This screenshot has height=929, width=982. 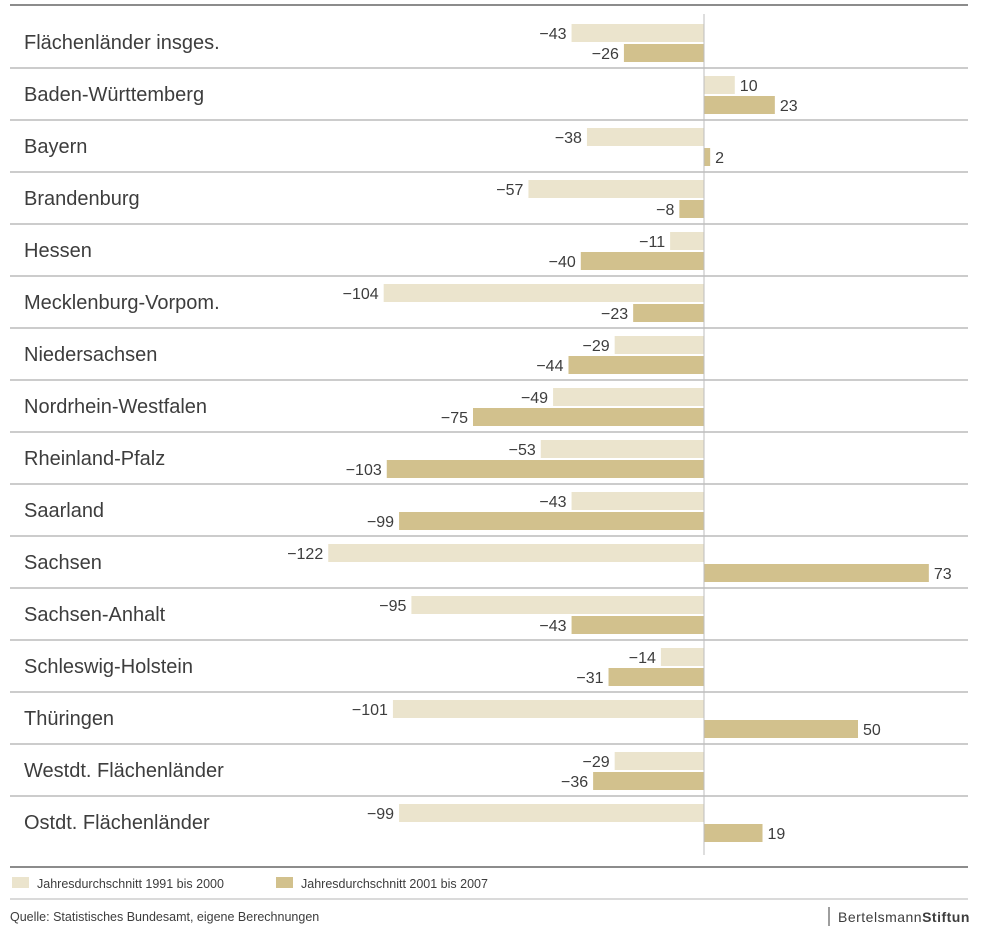 I want to click on row-label-saarland: Saarland, so click(x=64, y=511).